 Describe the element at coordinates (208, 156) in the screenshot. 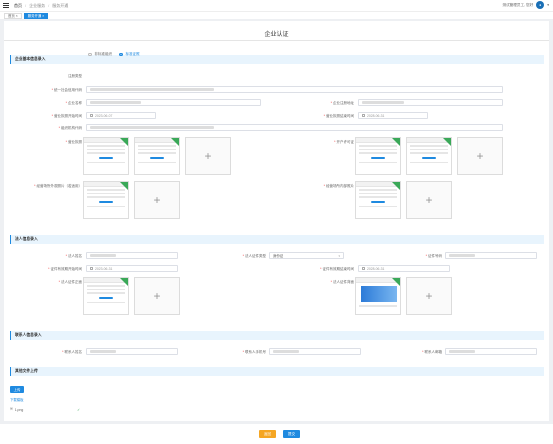

I see `license-photo-add-button: +` at that location.